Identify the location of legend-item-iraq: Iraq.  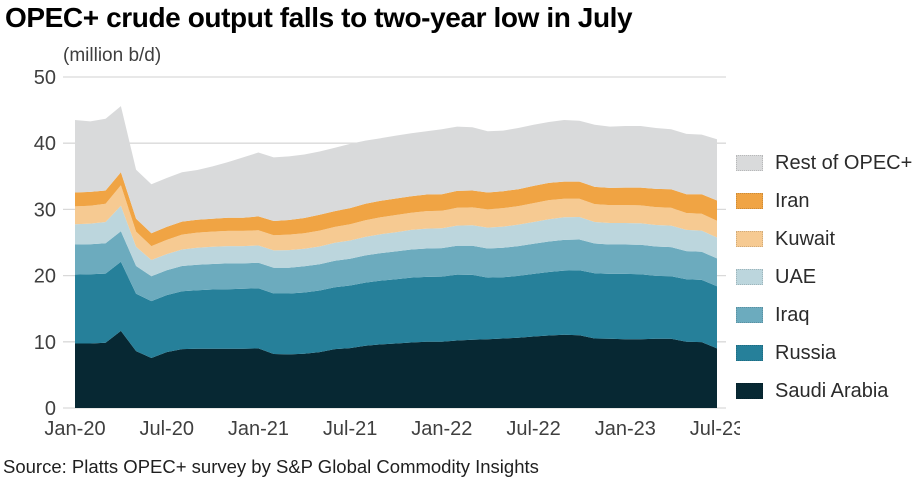
(828, 315).